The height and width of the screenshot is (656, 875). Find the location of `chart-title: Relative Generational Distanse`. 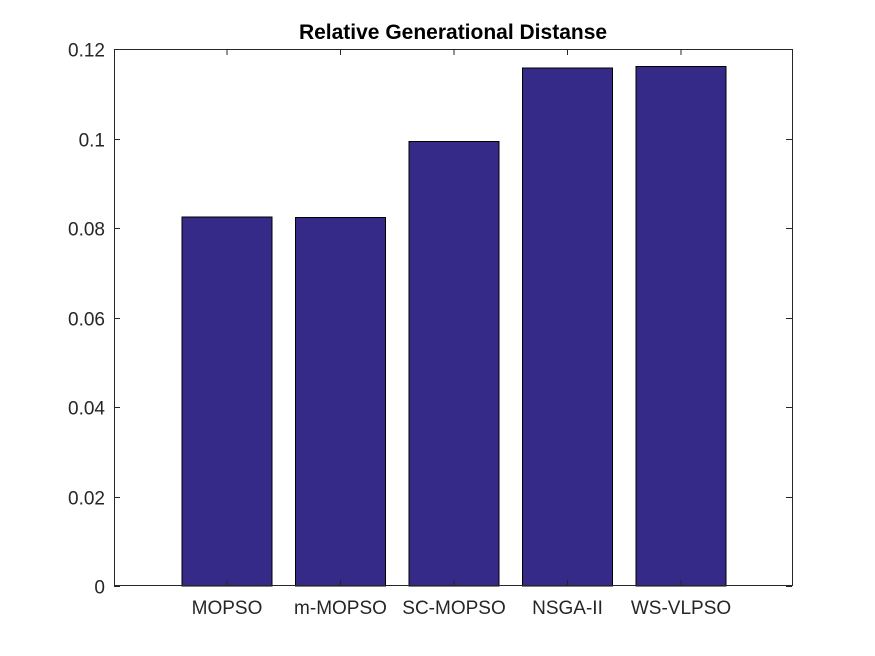

chart-title: Relative Generational Distanse is located at coordinates (453, 32).